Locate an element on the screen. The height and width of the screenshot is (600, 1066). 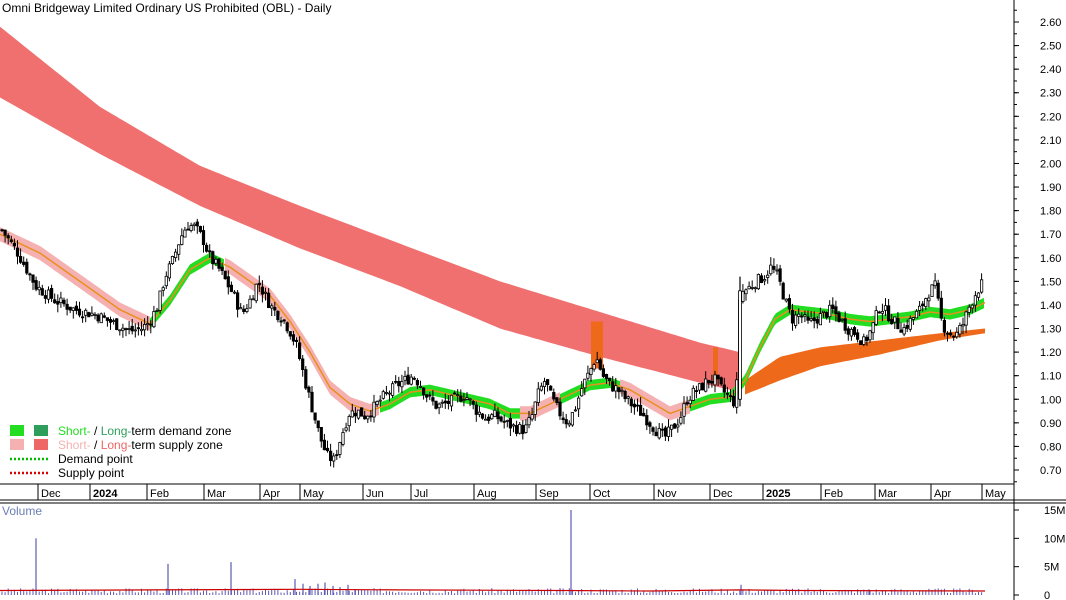
supply-point-band-oct is located at coordinates (597, 345).